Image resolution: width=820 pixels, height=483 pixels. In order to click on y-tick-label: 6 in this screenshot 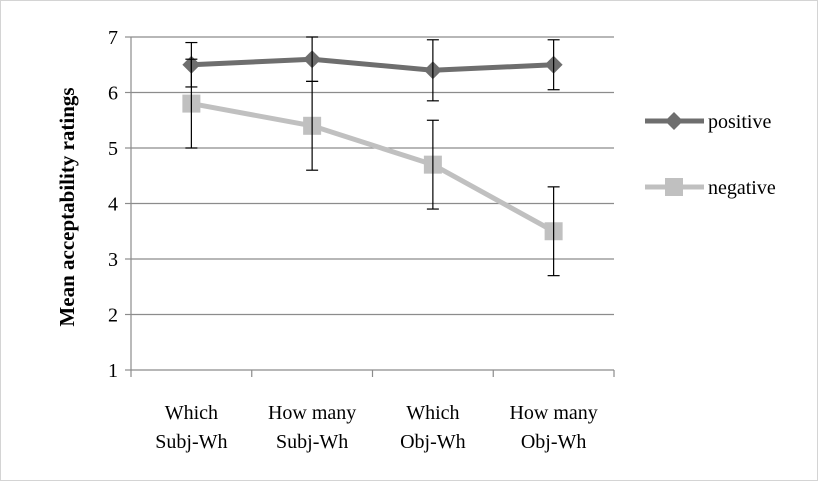, I will do `click(113, 94)`.